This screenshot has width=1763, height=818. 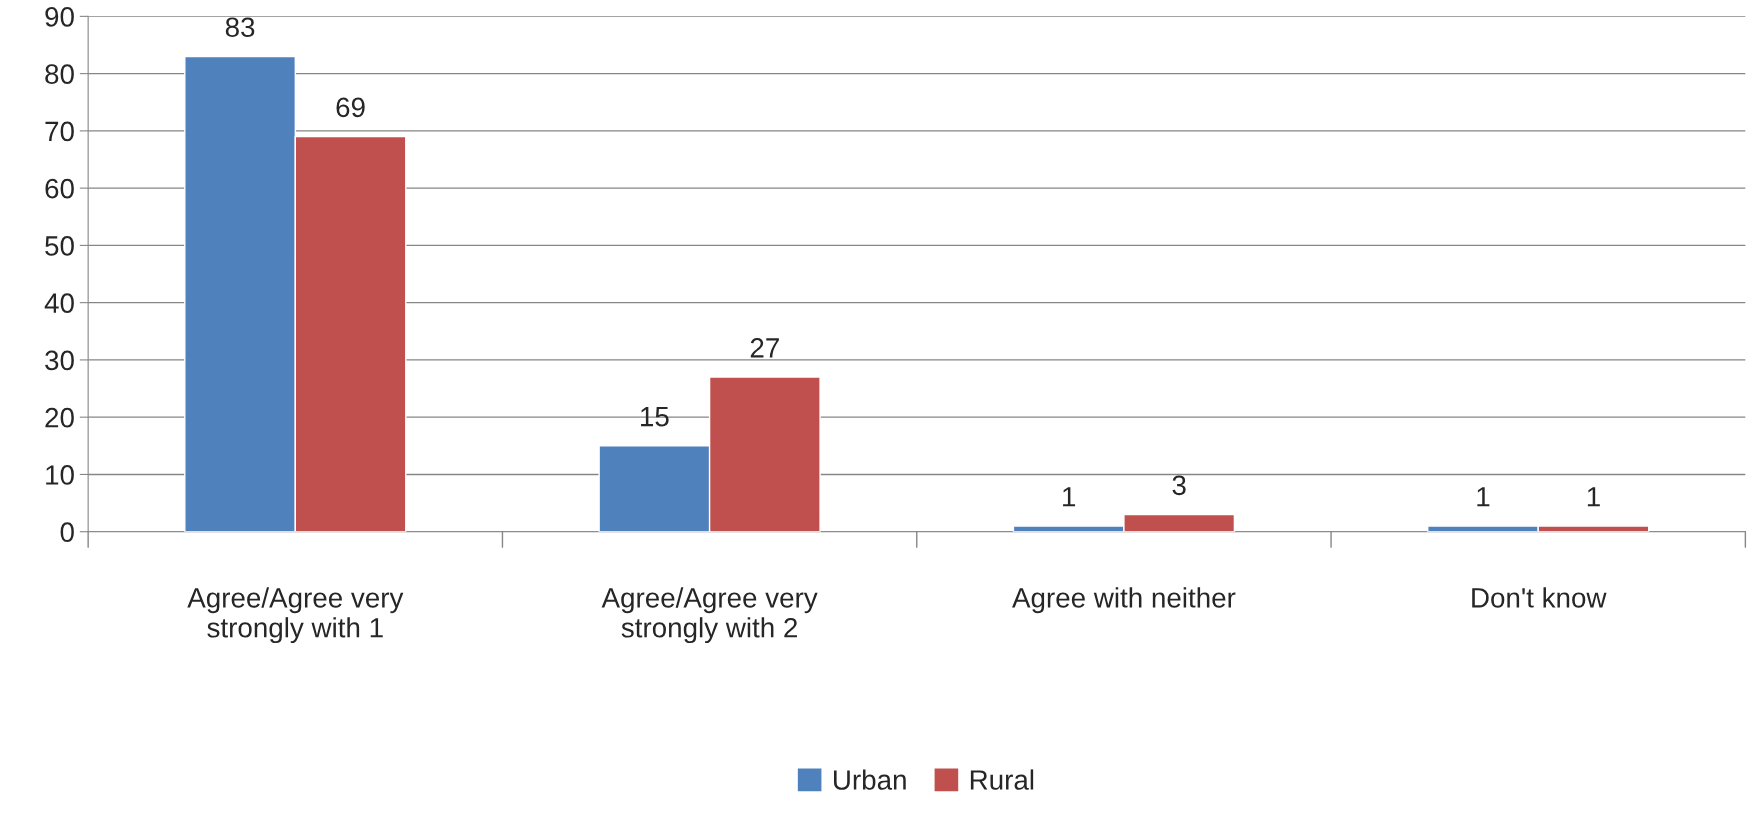 What do you see at coordinates (870, 779) in the screenshot?
I see `legend-label: Urban` at bounding box center [870, 779].